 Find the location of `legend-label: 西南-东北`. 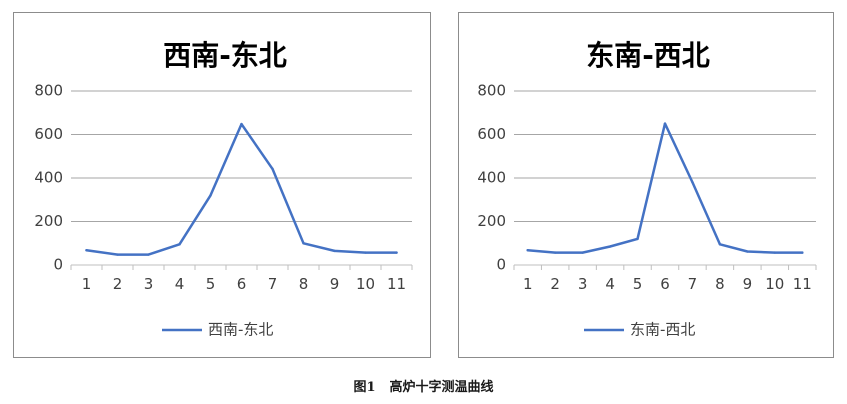

legend-label: 西南-东北 is located at coordinates (240, 330).